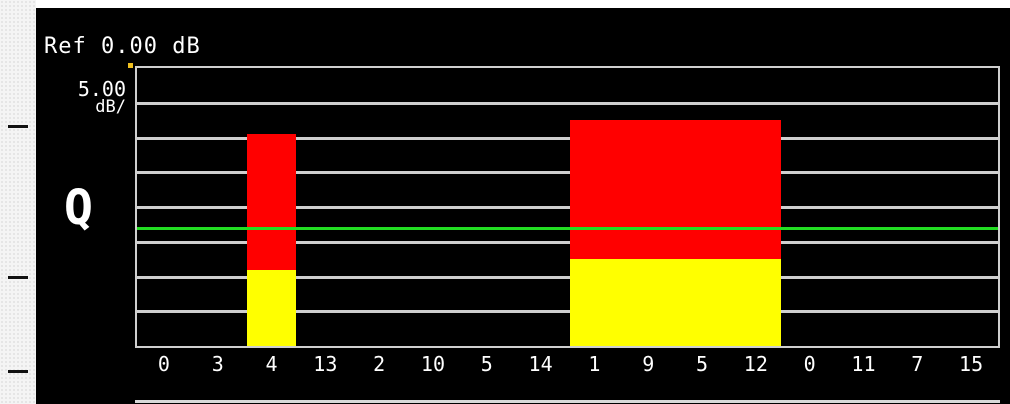 This screenshot has width=1010, height=404. What do you see at coordinates (271, 364) in the screenshot?
I see `x-tick-label: 4` at bounding box center [271, 364].